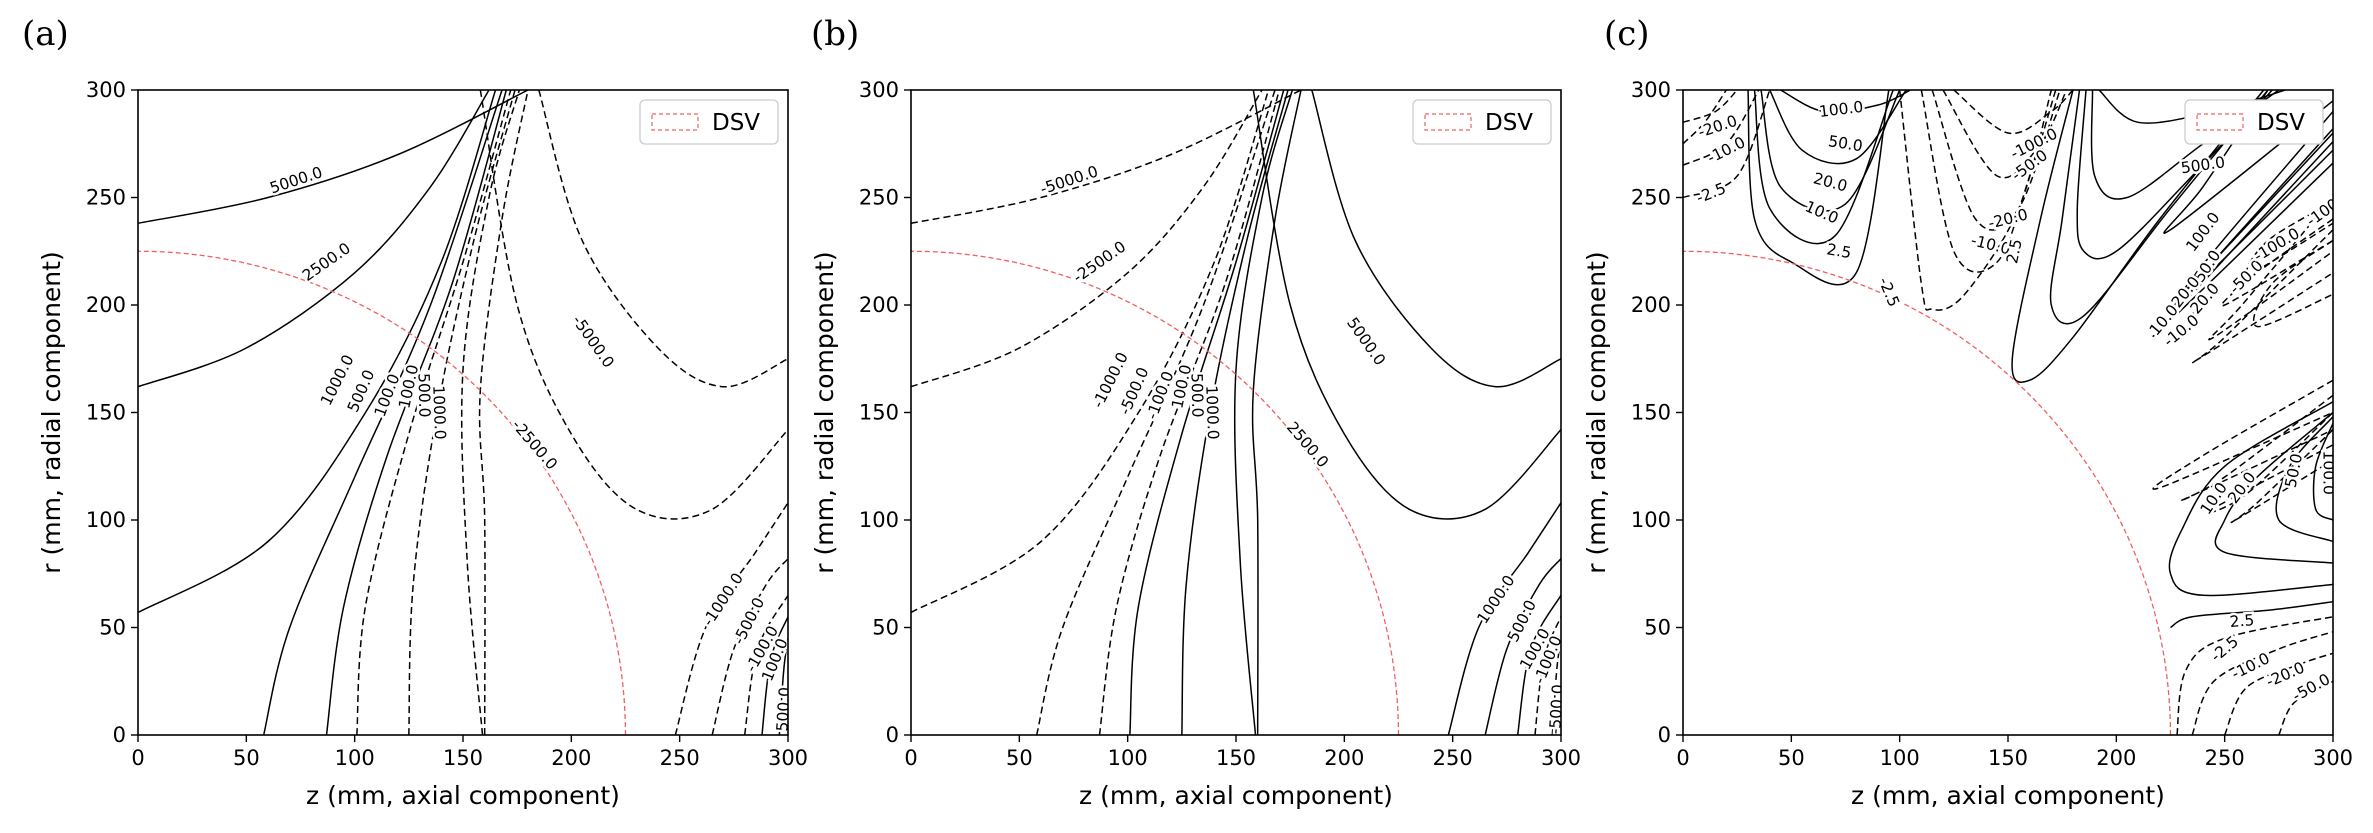  What do you see at coordinates (592, 341) in the screenshot?
I see `contour-label: -5000.0` at bounding box center [592, 341].